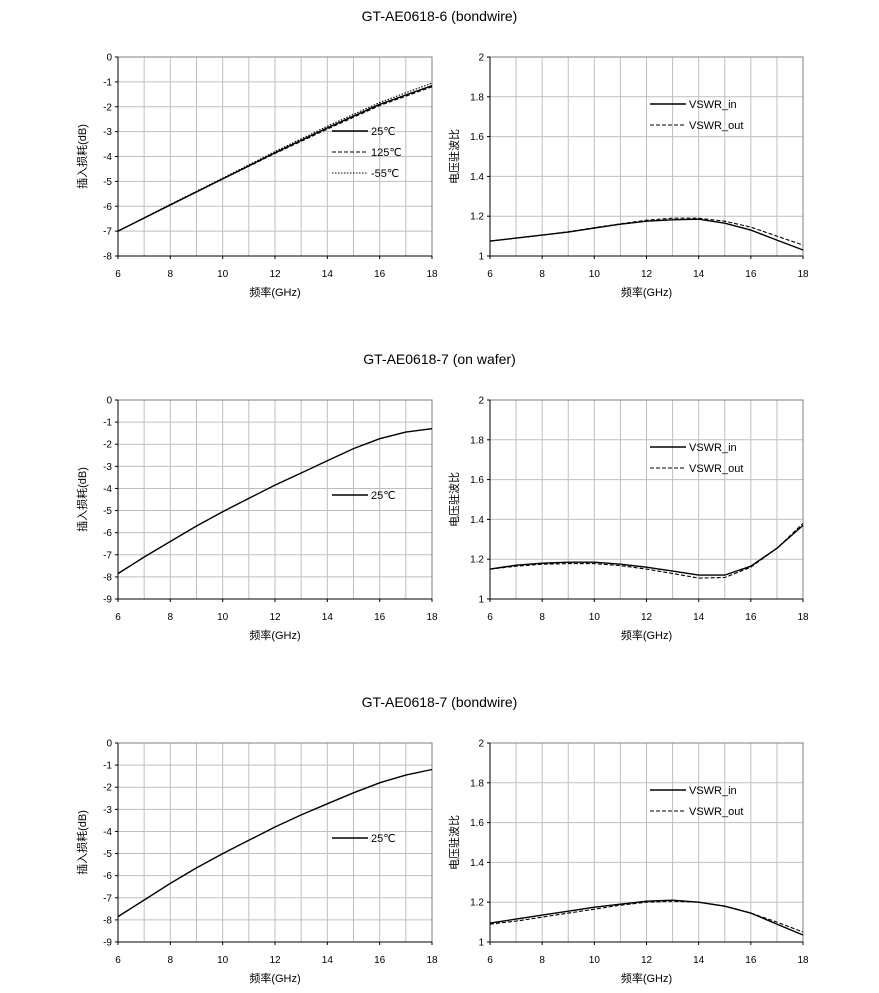  I want to click on legend-label: -55℃, so click(385, 174).